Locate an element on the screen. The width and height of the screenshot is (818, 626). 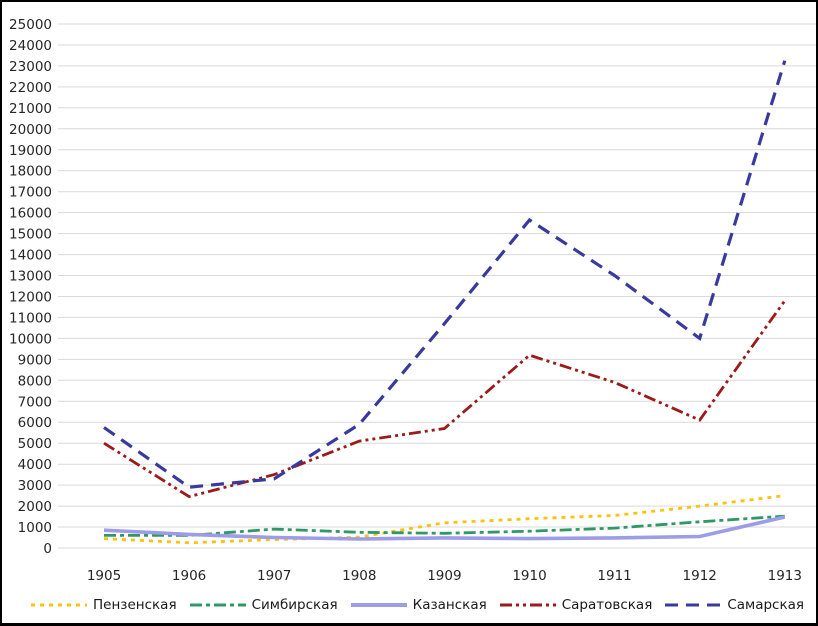
legend-label: Пензенская is located at coordinates (135, 605).